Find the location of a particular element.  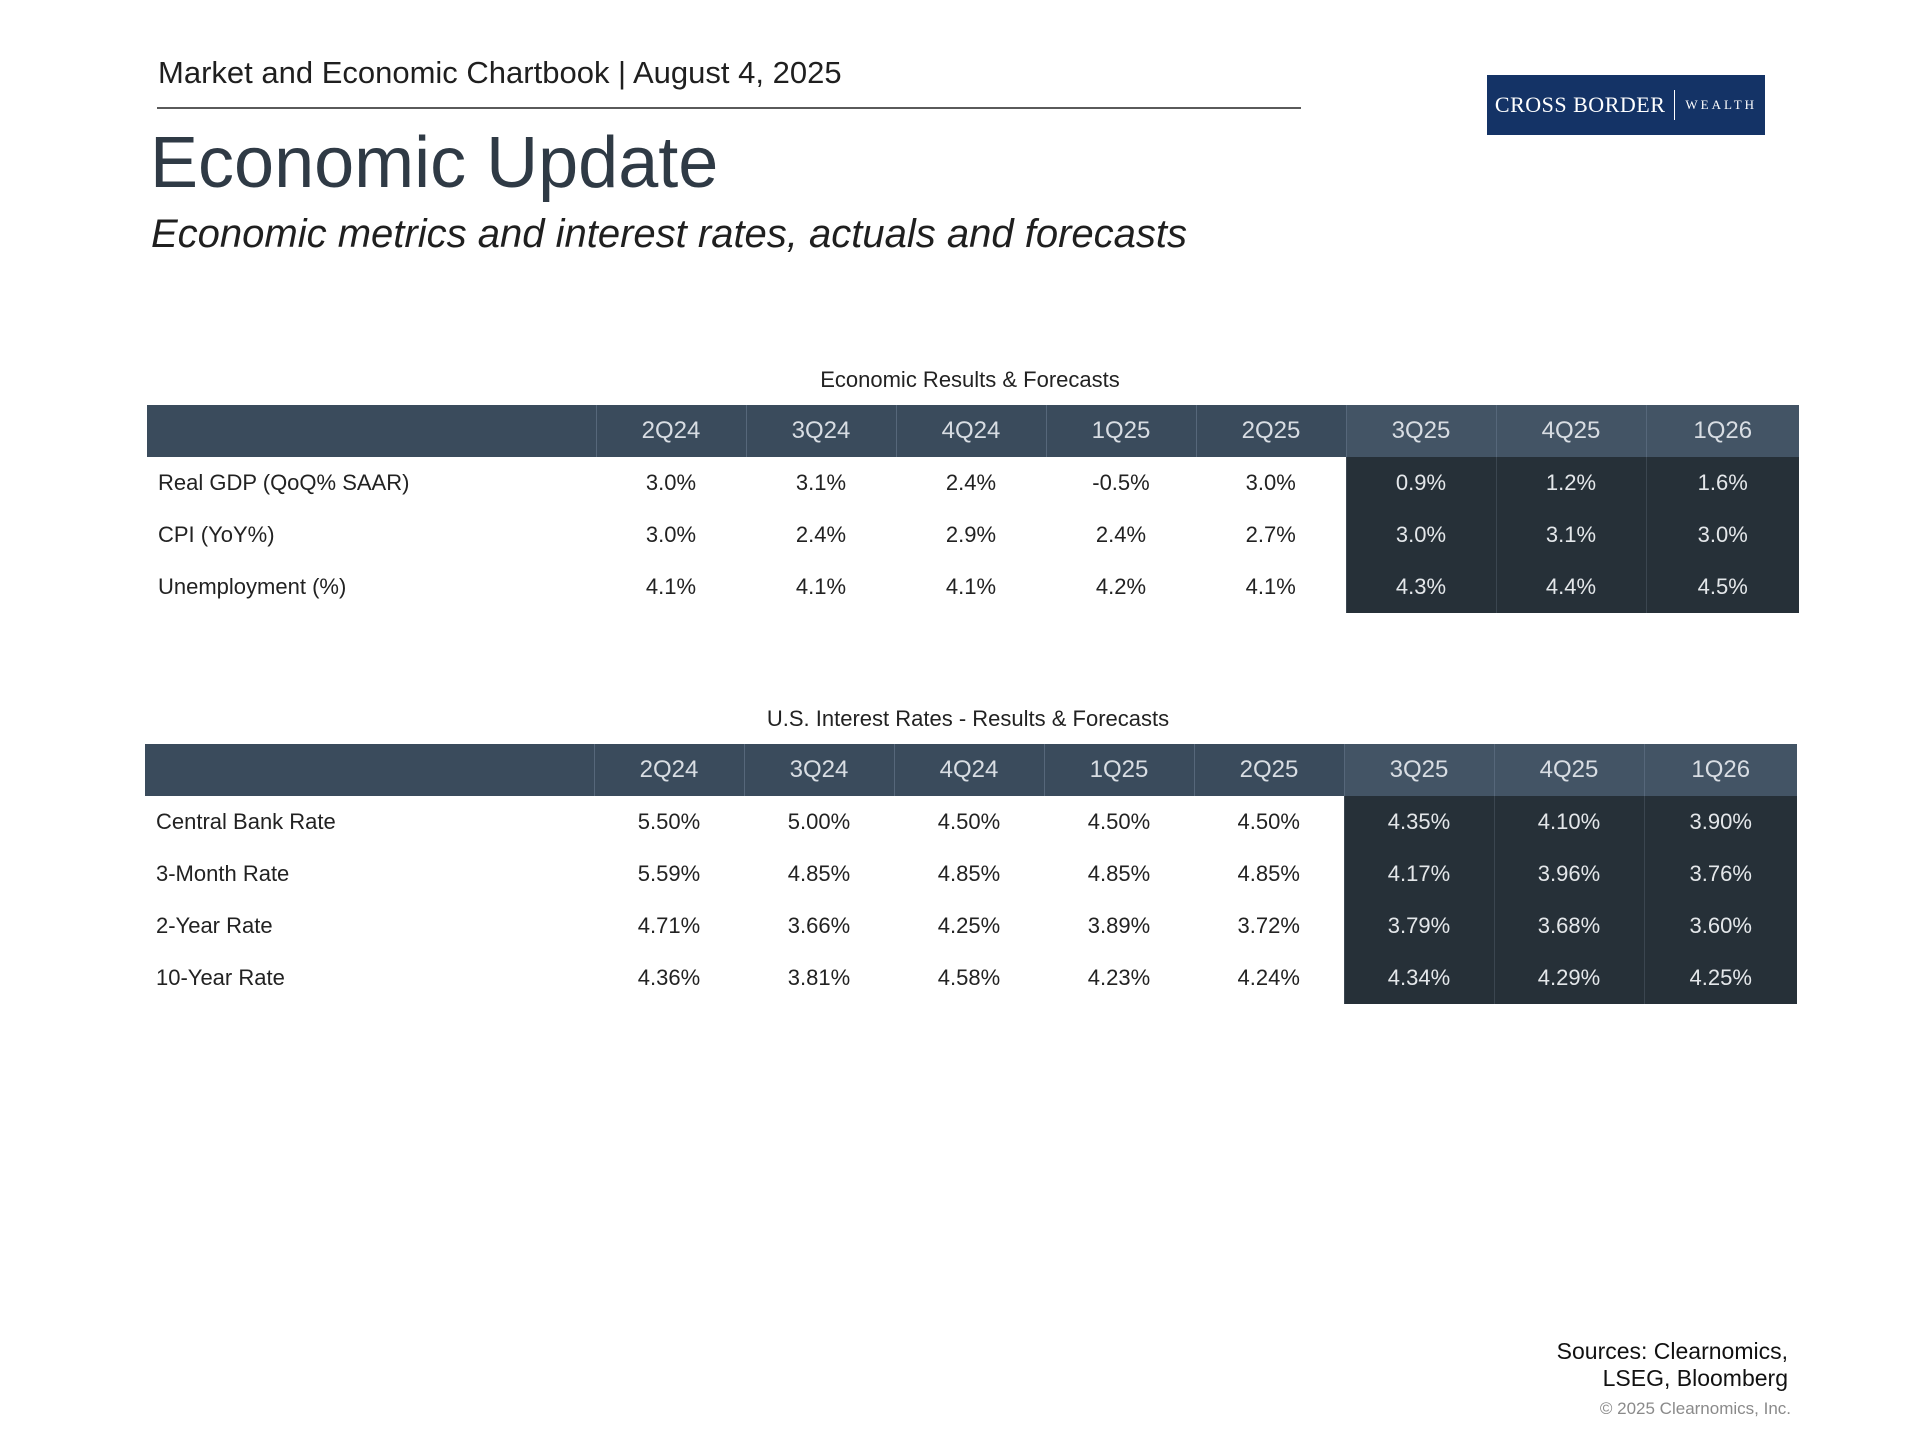

table-cell: 2.9% is located at coordinates (971, 534).